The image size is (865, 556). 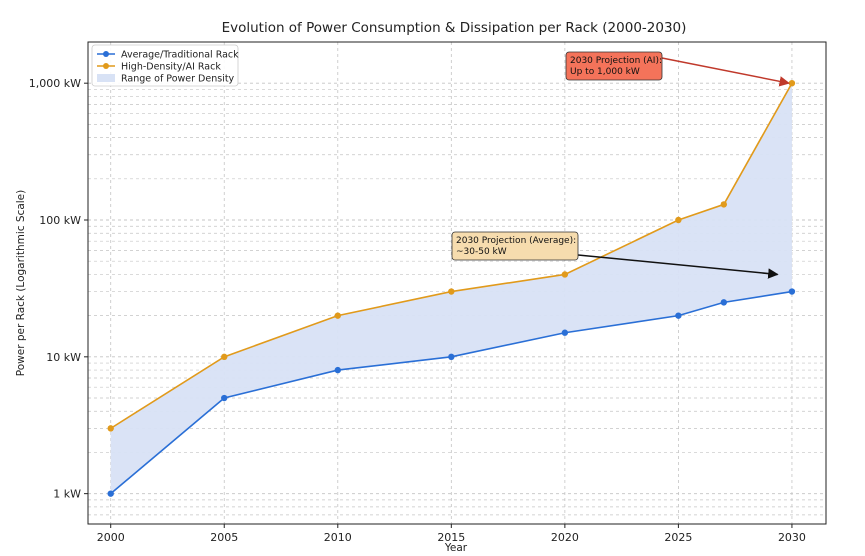 I want to click on y-axis-label: Power per Rack (Logarithmic Scale), so click(x=21, y=283).